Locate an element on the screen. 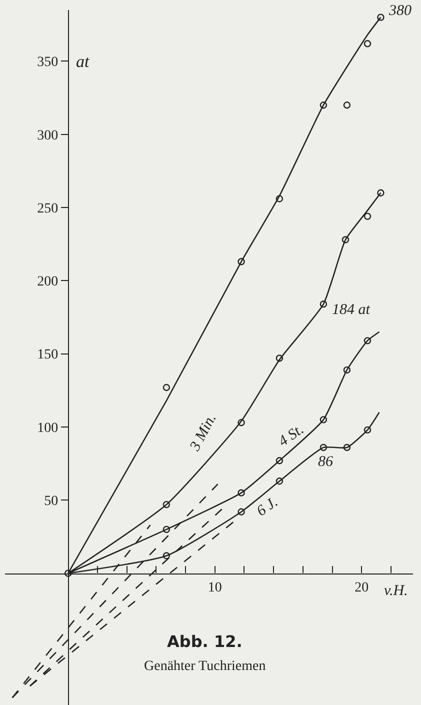 This screenshot has height=705, width=421. y-tick-label: 100 is located at coordinates (47, 428).